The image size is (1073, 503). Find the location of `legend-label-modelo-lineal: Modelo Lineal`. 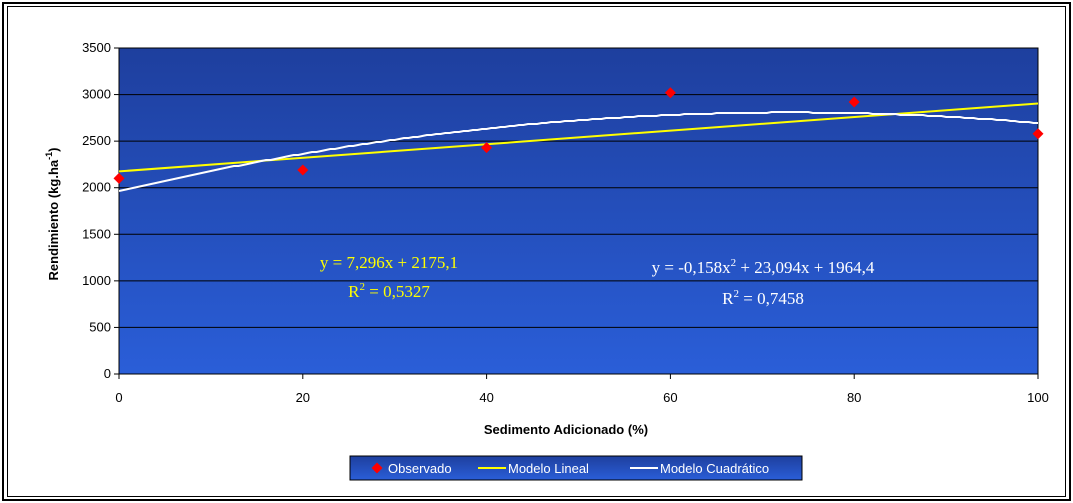

legend-label-modelo-lineal: Modelo Lineal is located at coordinates (548, 468).